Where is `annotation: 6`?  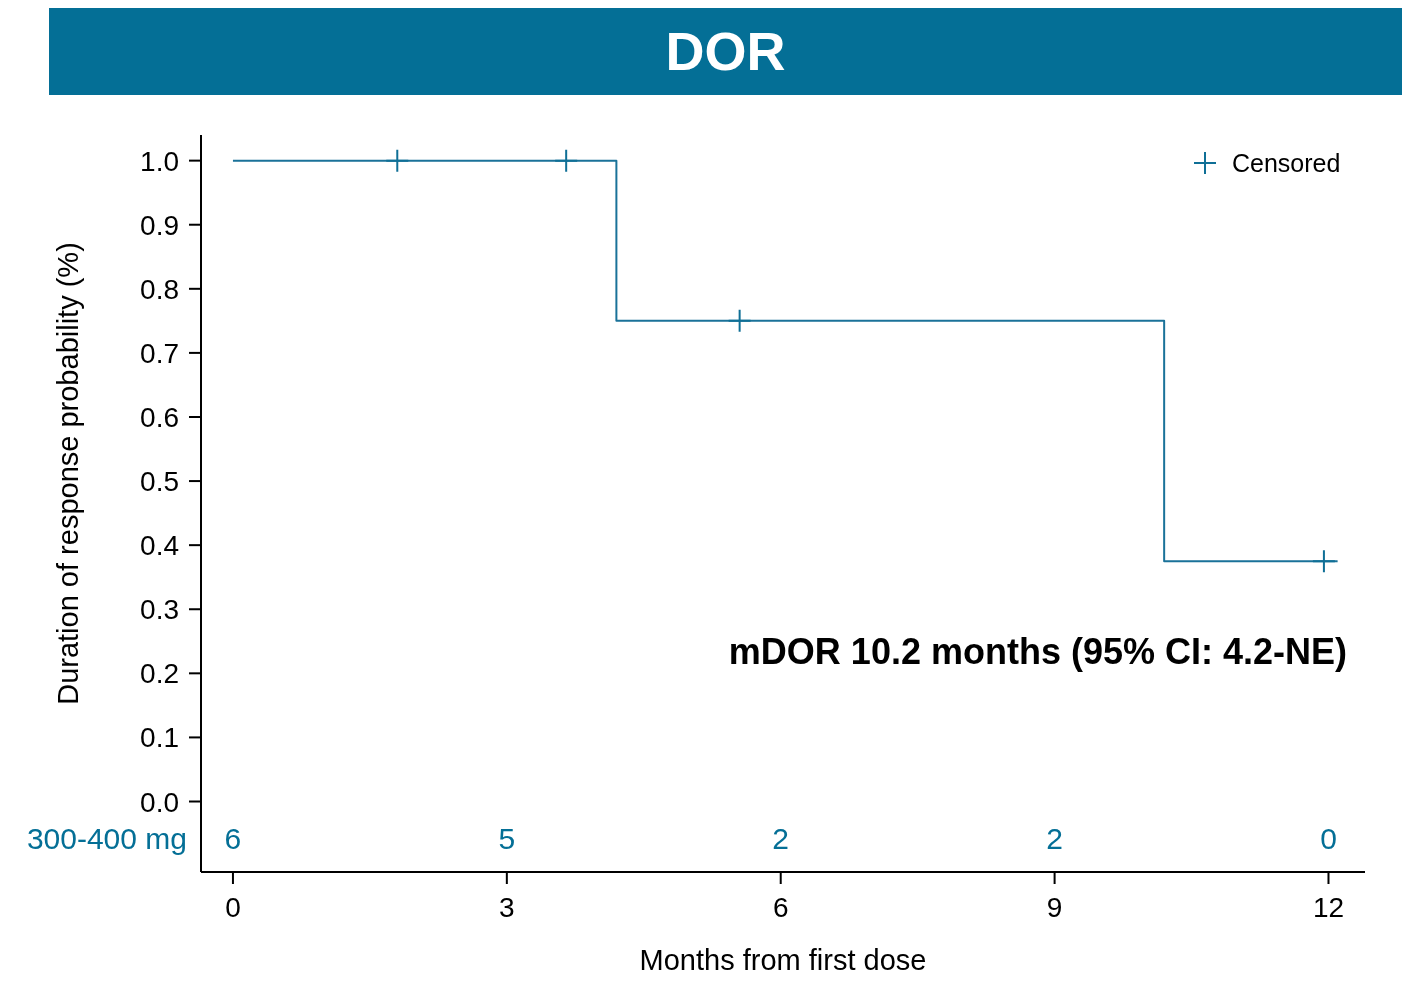 annotation: 6 is located at coordinates (233, 838).